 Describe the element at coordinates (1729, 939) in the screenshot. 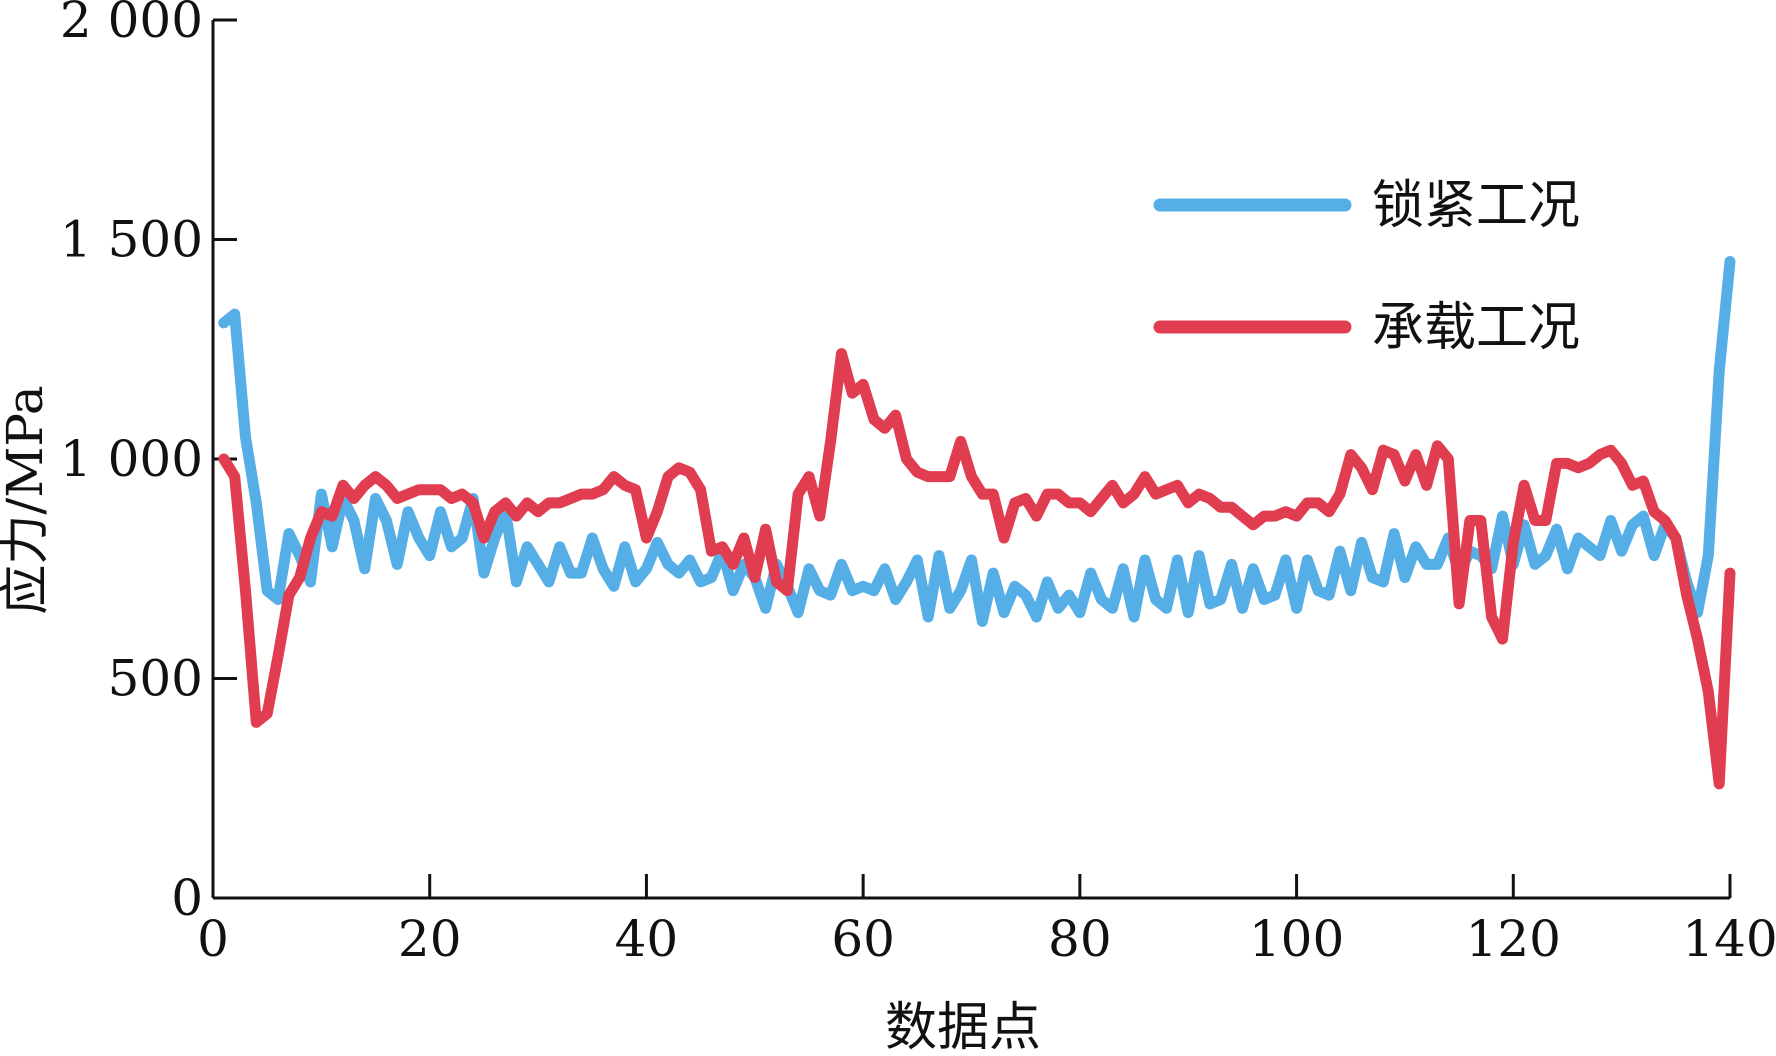

I see `x-tick-label: 140` at that location.